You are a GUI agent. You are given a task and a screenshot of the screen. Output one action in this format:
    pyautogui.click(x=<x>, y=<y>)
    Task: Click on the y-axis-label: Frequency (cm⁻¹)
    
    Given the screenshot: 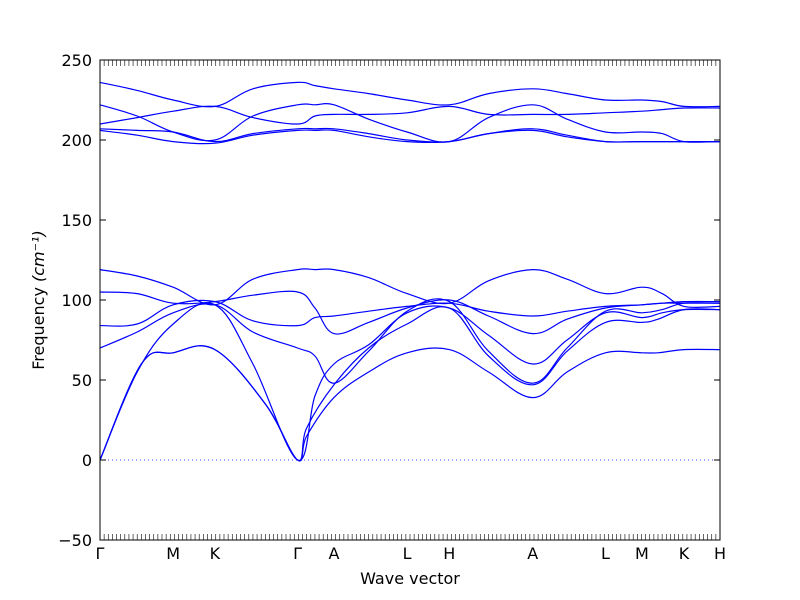 What is the action you would take?
    pyautogui.click(x=38, y=299)
    